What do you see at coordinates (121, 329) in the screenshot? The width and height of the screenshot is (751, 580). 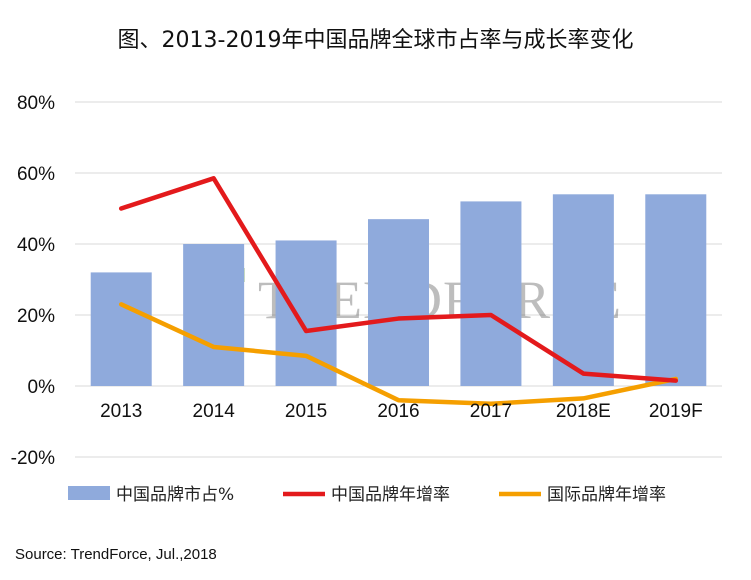 I see `bar-2013` at bounding box center [121, 329].